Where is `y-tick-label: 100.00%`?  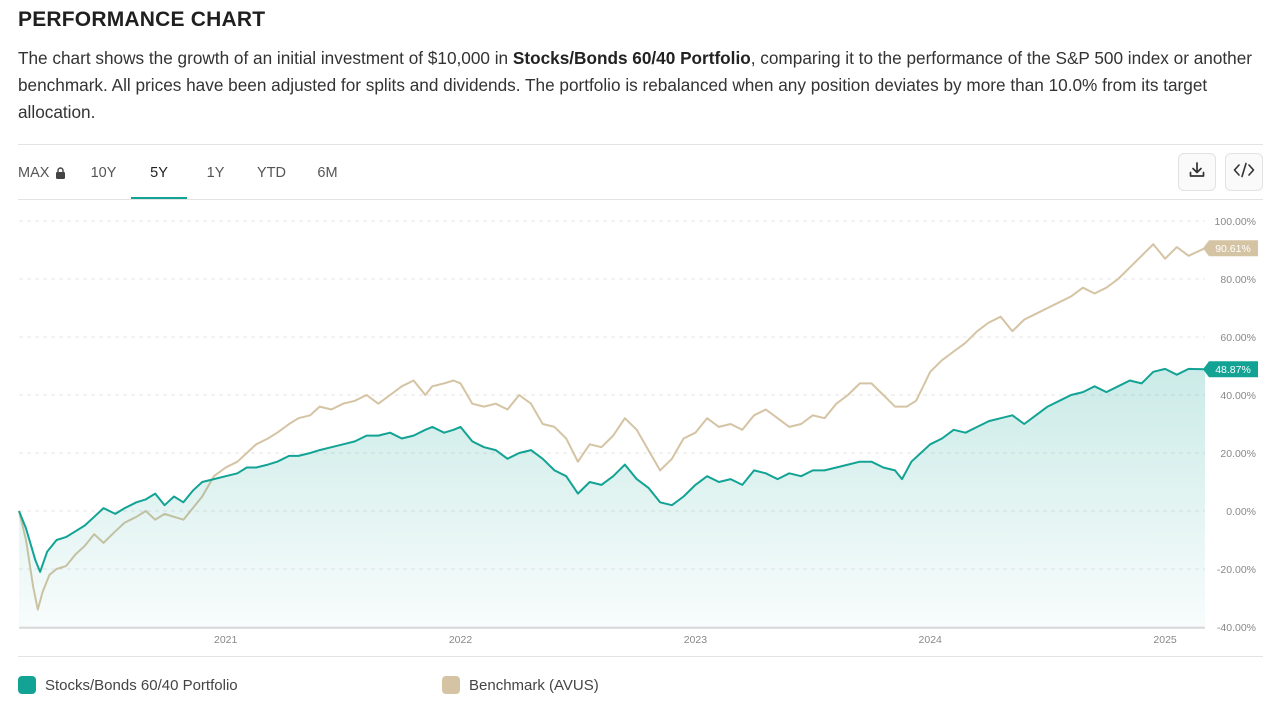 y-tick-label: 100.00% is located at coordinates (1235, 222).